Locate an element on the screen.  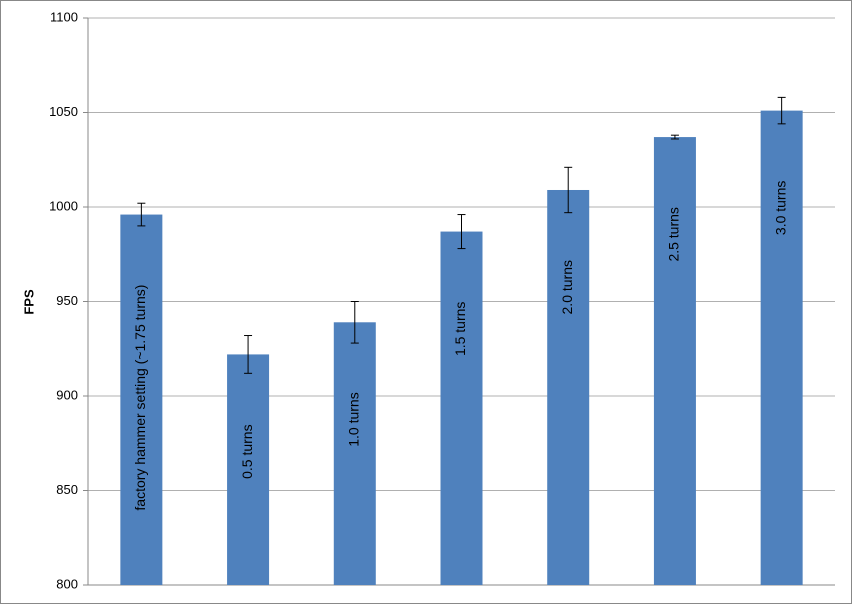
y-tick-label: 1000 is located at coordinates (63, 205).